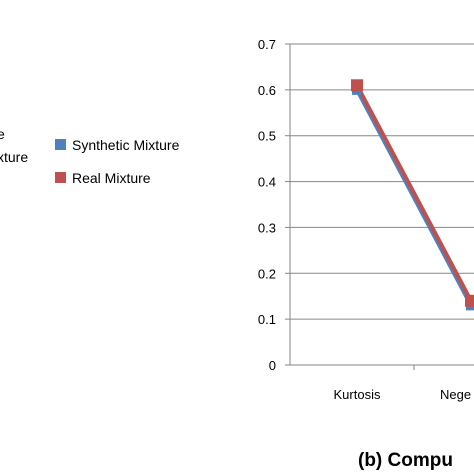  What do you see at coordinates (267, 182) in the screenshot?
I see `y-tick-label: 0.4` at bounding box center [267, 182].